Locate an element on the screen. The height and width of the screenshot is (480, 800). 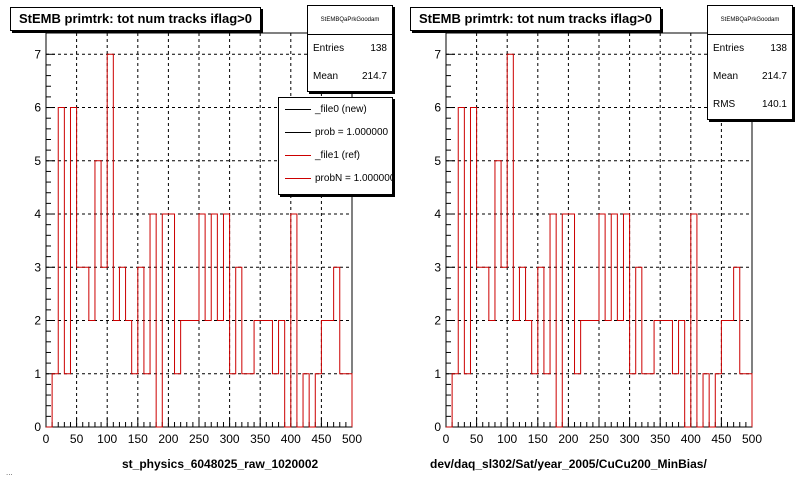
x-axis-title: st_physics_6048025_raw_1020002 is located at coordinates (220, 464).